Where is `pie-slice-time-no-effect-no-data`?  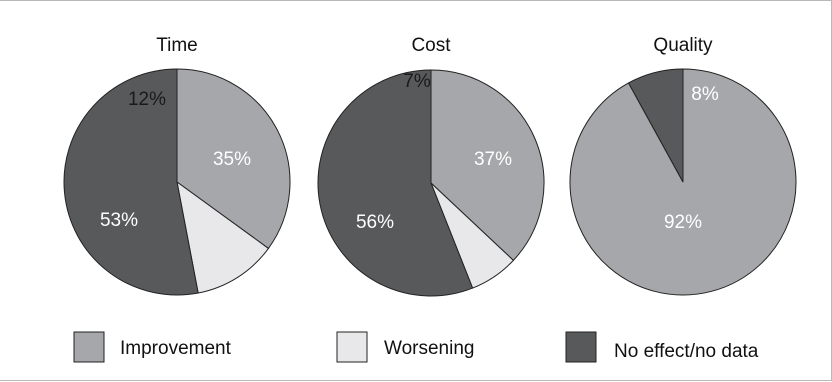 pie-slice-time-no-effect-no-data is located at coordinates (131, 182).